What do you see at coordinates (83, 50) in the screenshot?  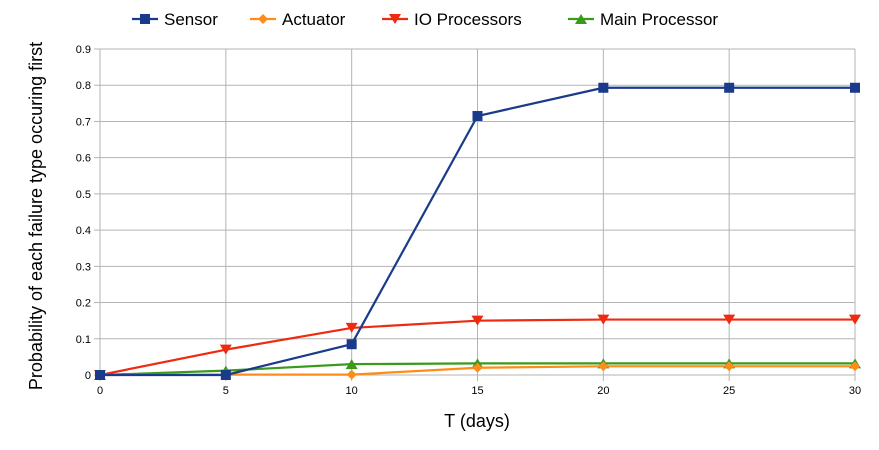 I see `y-tick-label: 0.9` at bounding box center [83, 50].